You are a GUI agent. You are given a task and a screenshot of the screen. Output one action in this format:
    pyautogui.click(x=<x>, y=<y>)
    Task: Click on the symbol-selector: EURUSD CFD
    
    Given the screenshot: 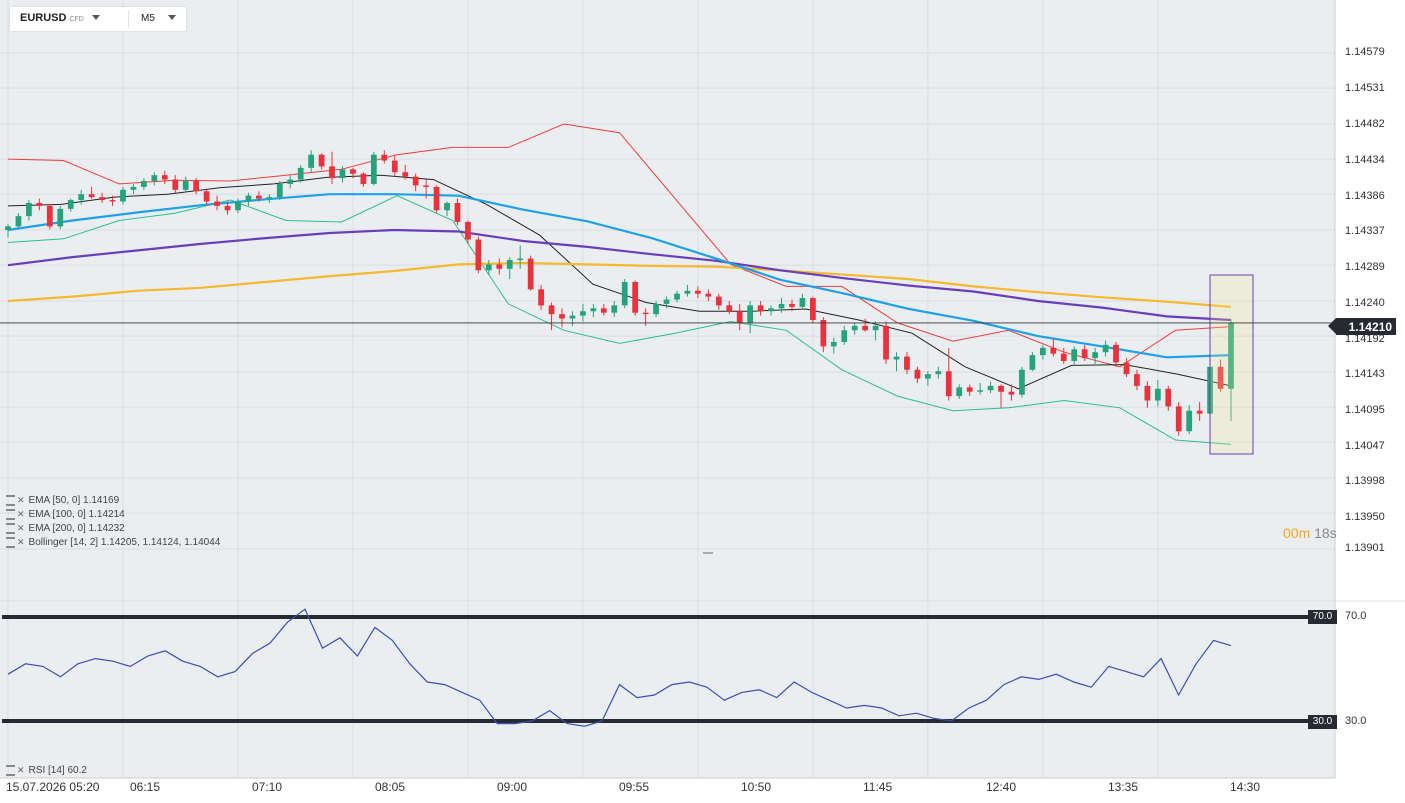 What is the action you would take?
    pyautogui.click(x=52, y=18)
    